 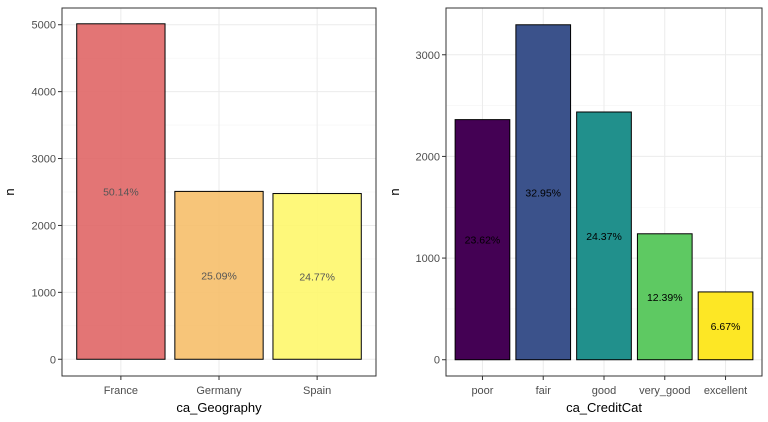 I want to click on x-axis-title: ca_Geography, so click(x=219, y=407).